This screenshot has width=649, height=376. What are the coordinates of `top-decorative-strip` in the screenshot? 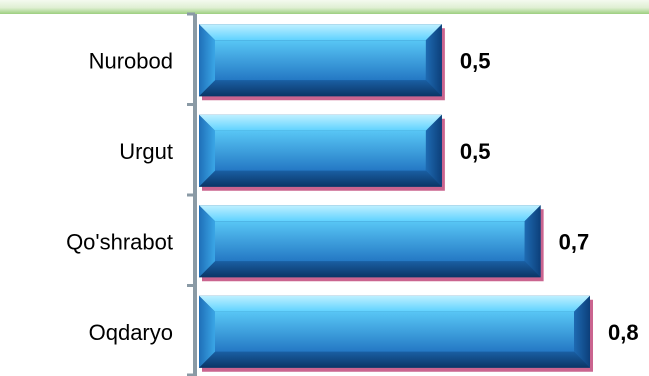 It's located at (324, 7).